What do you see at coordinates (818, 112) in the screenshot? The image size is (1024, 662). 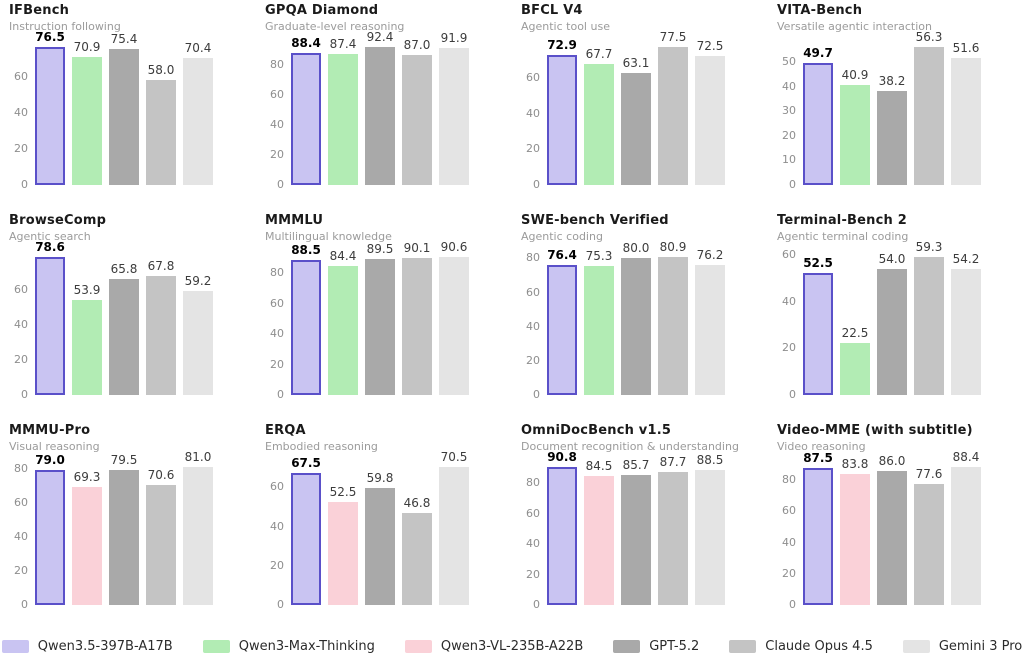 I see `bar-qwen3-5-397b-a17b: 49.7` at bounding box center [818, 112].